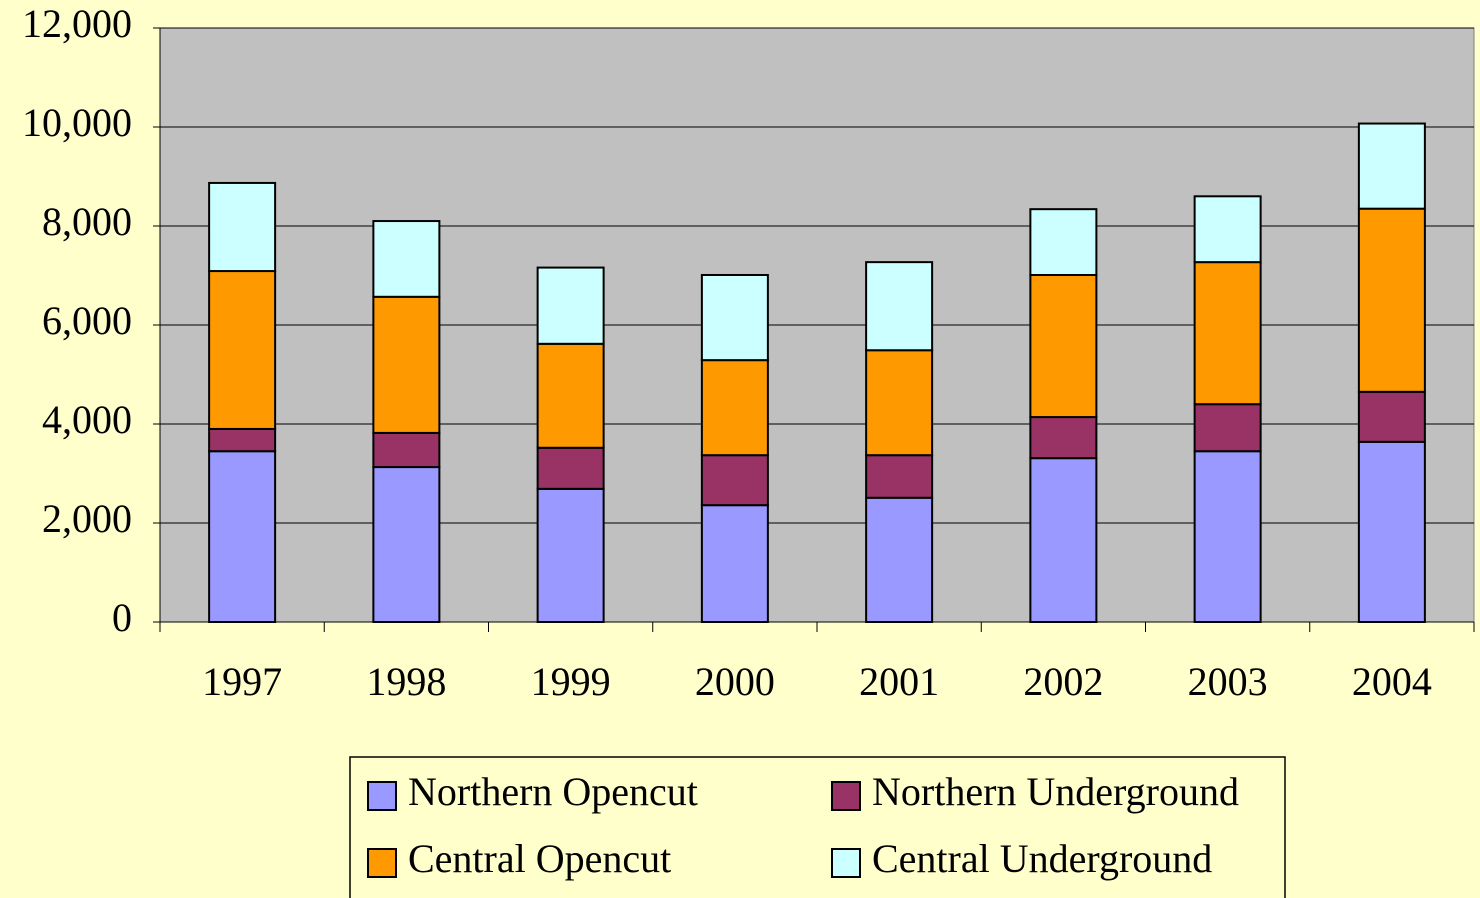 The width and height of the screenshot is (1480, 898). What do you see at coordinates (87, 518) in the screenshot?
I see `y-tick-label: 2,000` at bounding box center [87, 518].